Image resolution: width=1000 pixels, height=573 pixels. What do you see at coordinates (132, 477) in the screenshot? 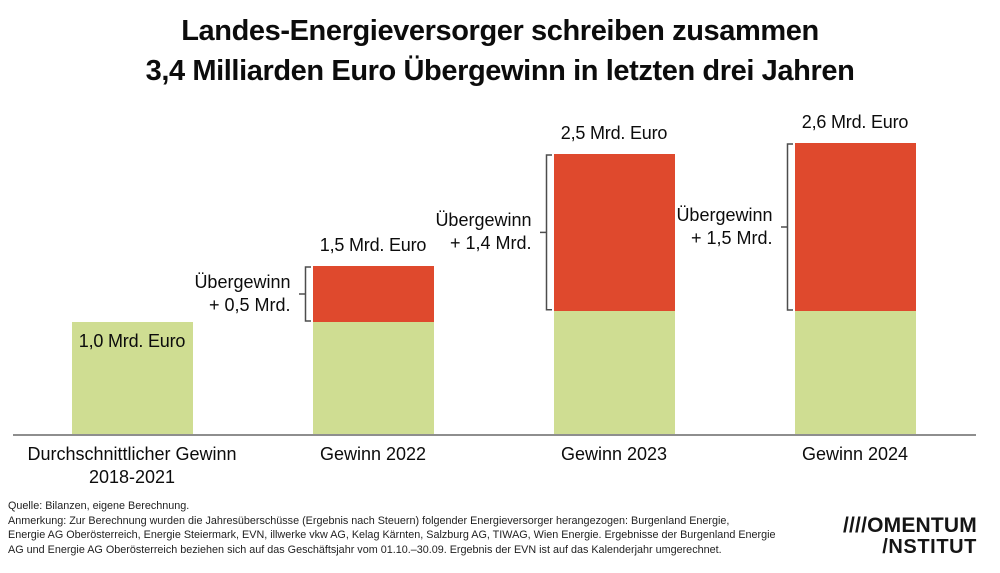
I see `axis-label-line: 2018-2021` at bounding box center [132, 477].